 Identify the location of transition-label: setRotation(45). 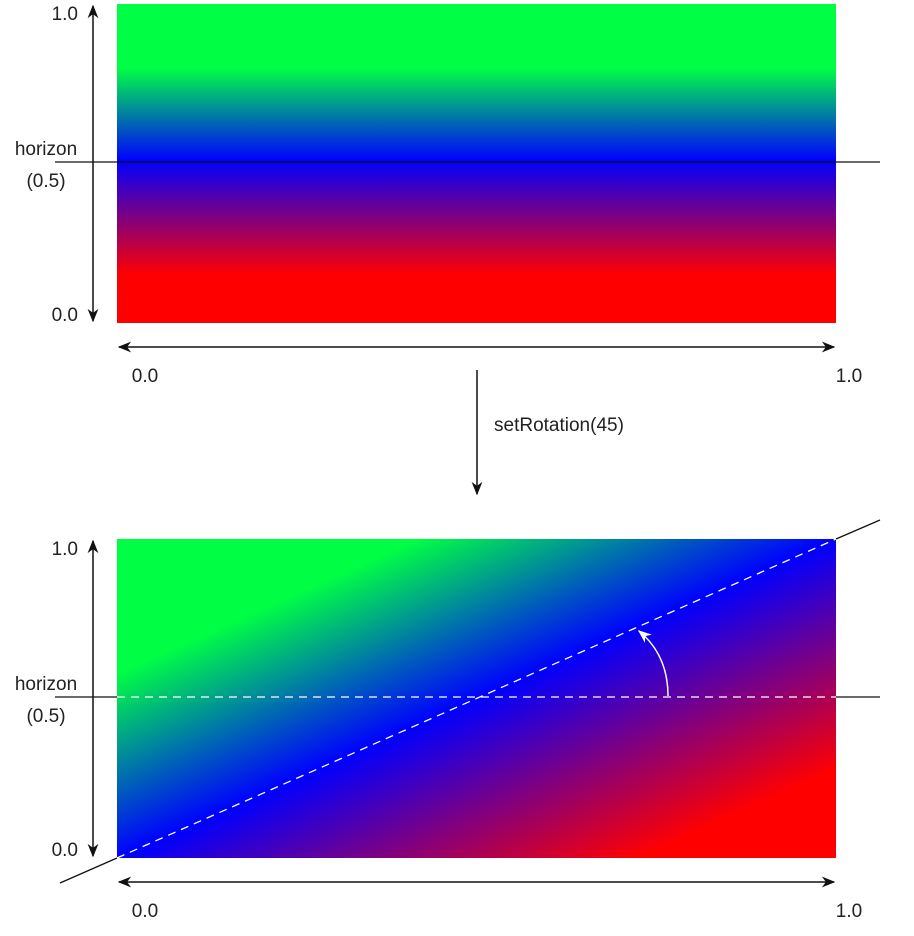
(559, 425).